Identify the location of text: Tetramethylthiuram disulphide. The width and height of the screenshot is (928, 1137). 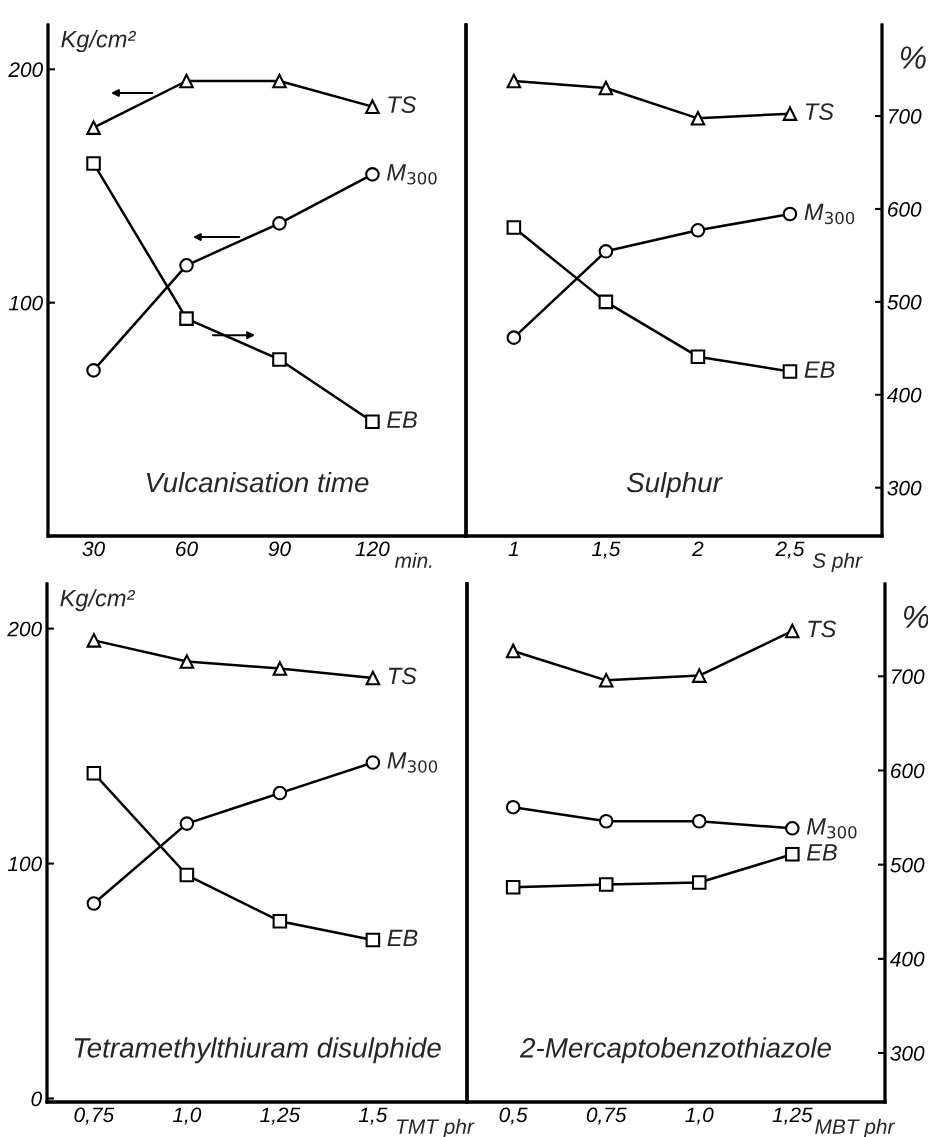
(257, 1050).